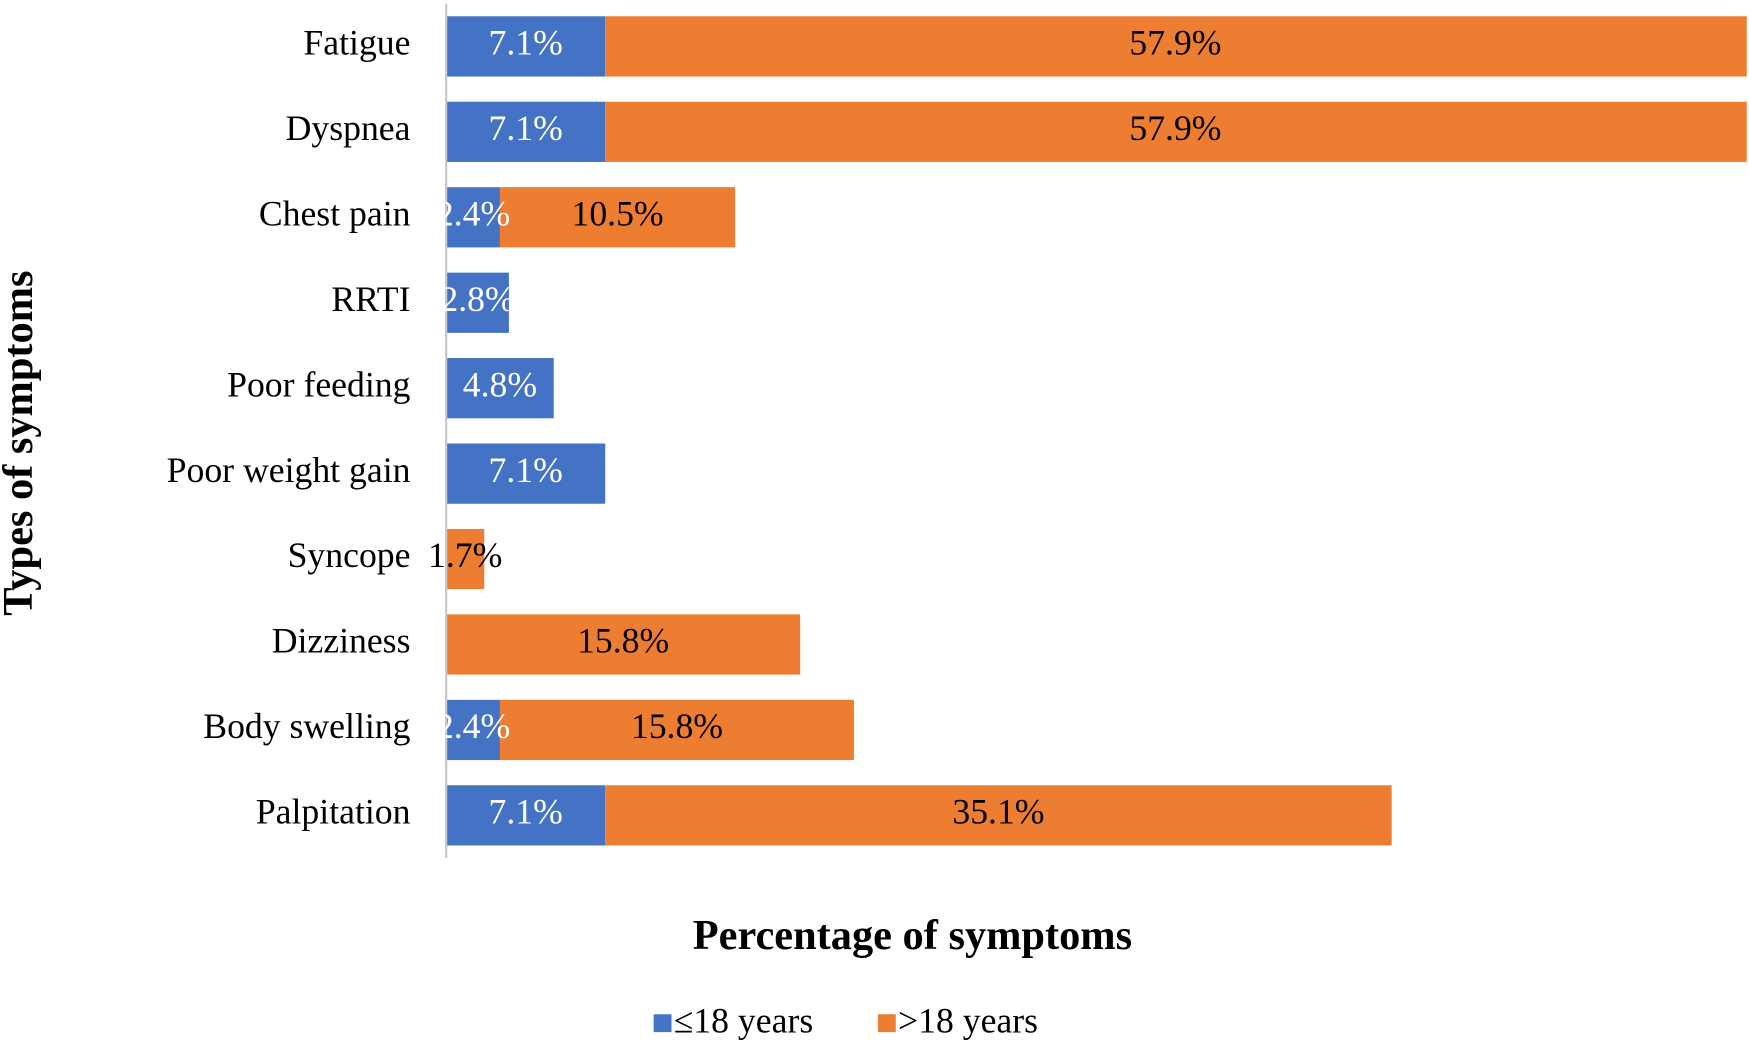 This screenshot has height=1057, width=1749. I want to click on data-label: 2.8%, so click(477, 299).